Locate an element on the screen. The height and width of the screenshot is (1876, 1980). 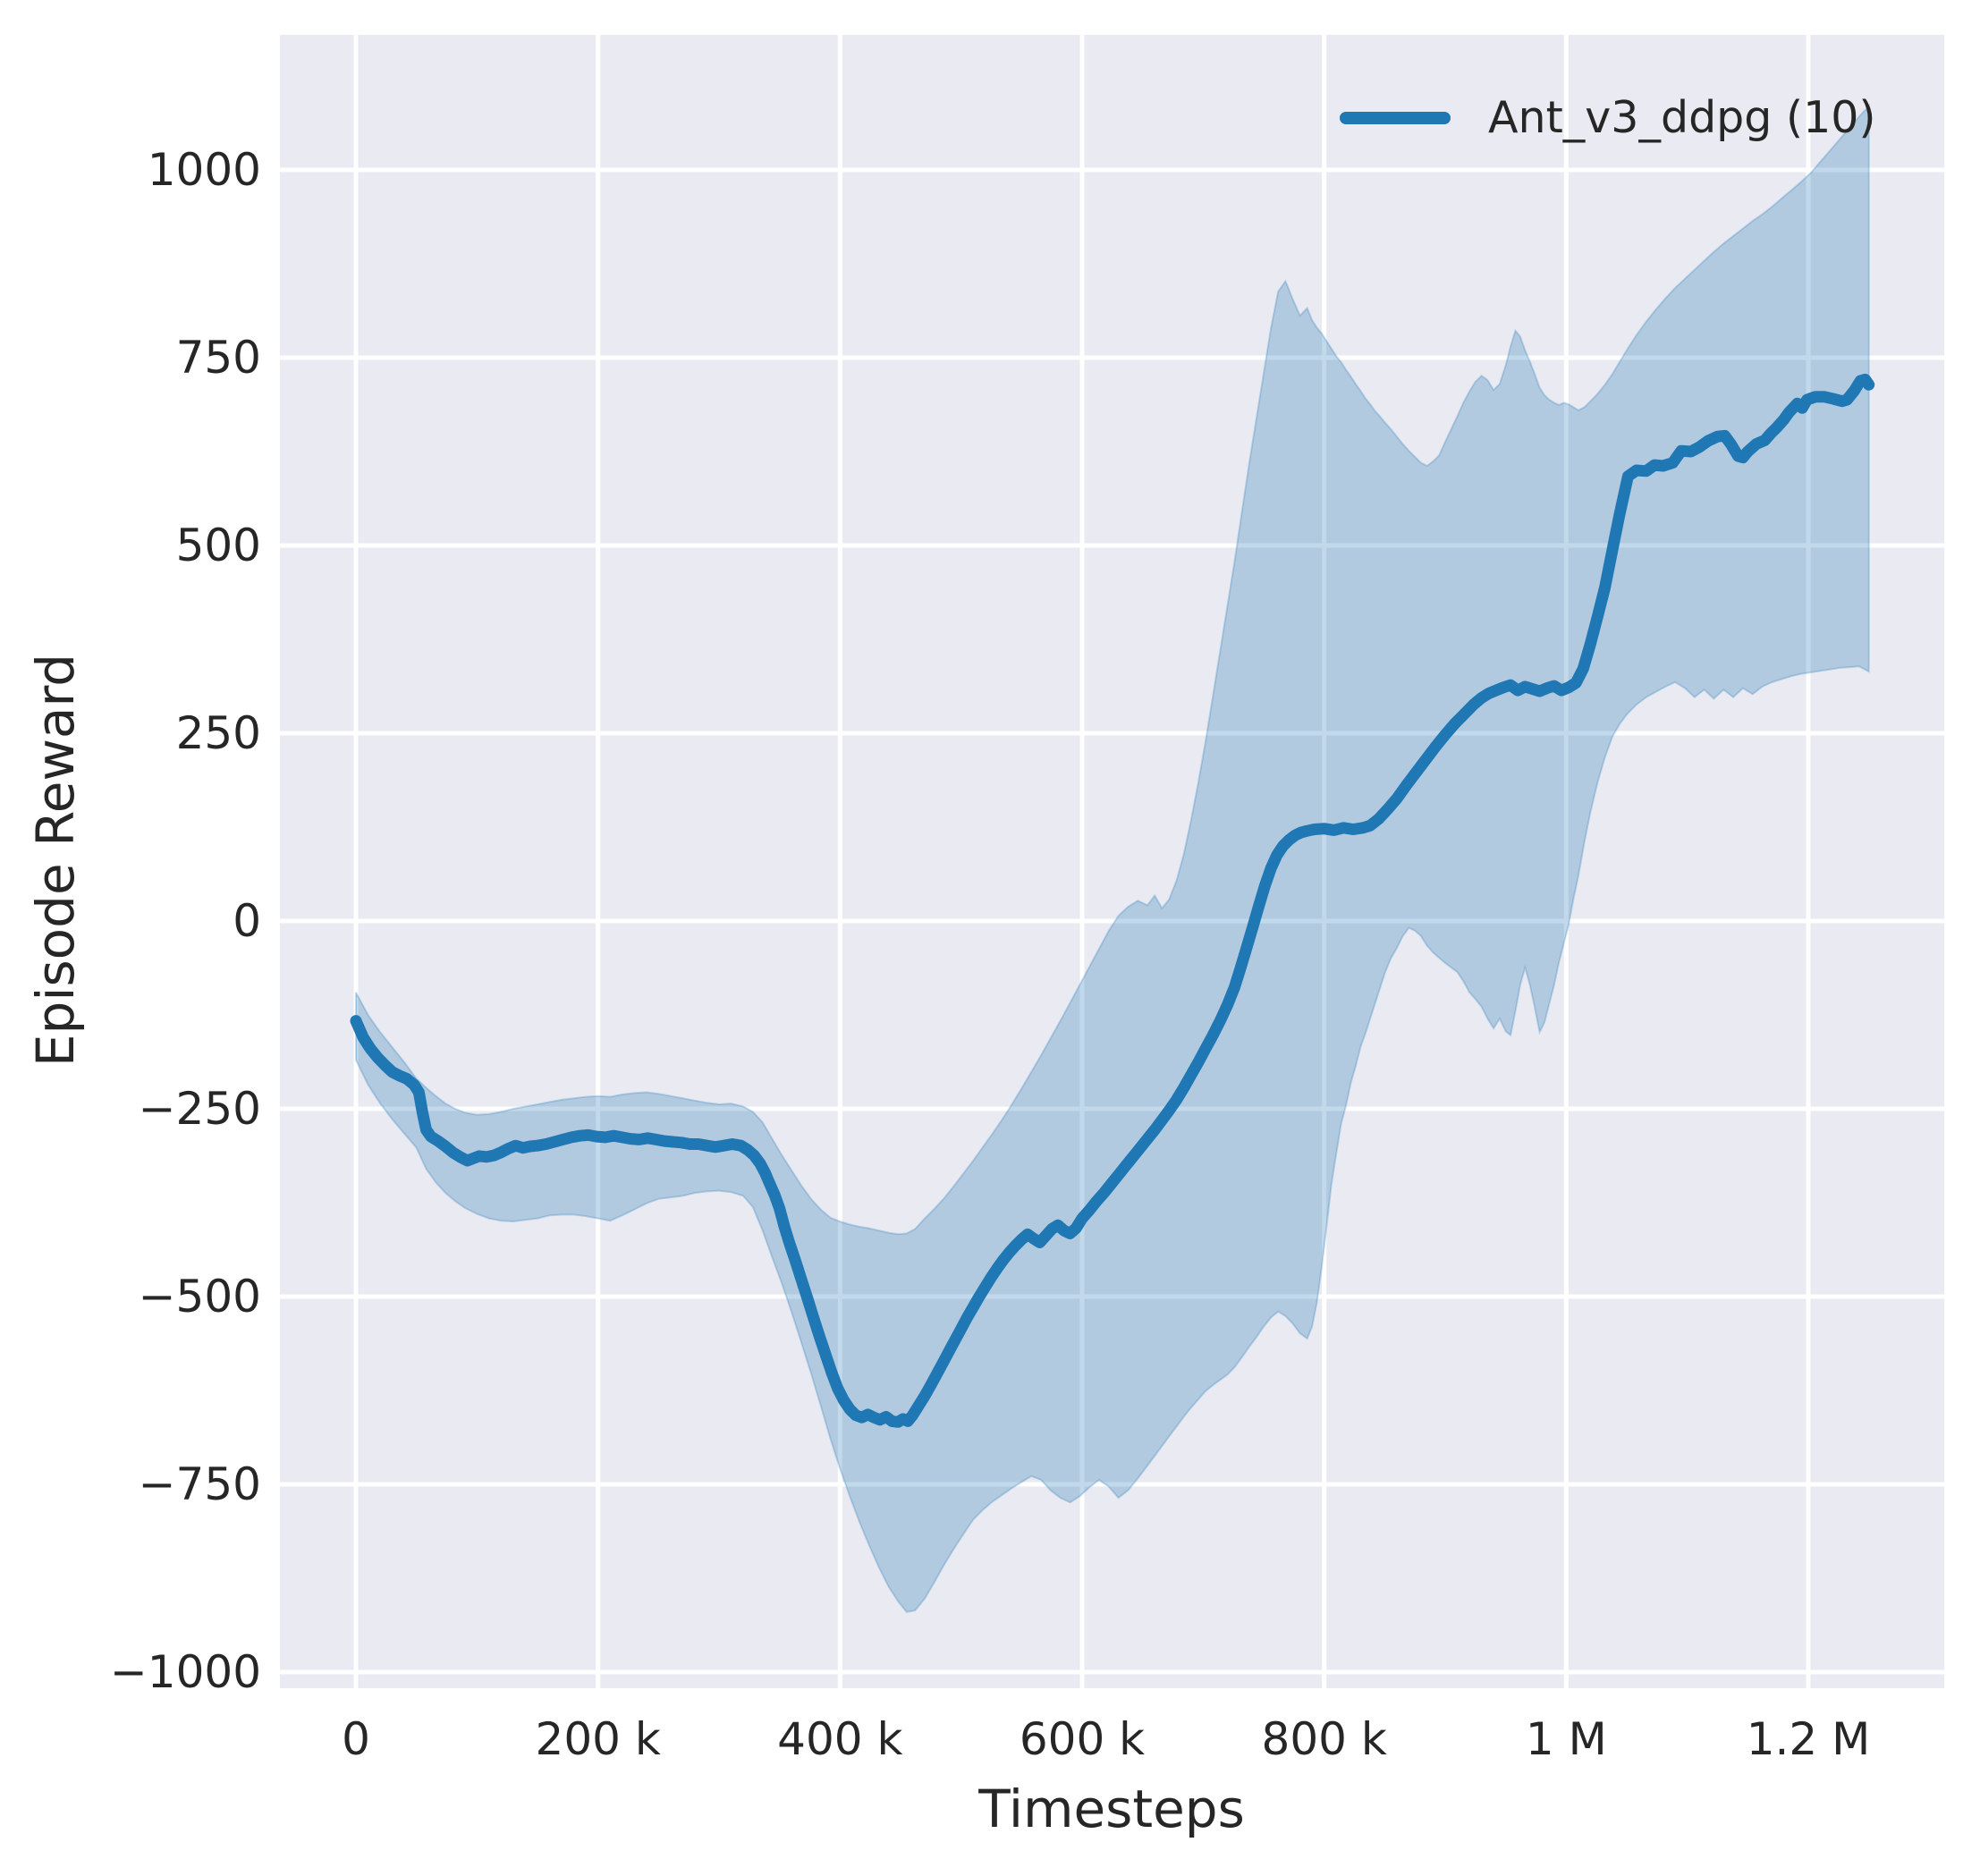
x-tick-label: 0 is located at coordinates (356, 1739).